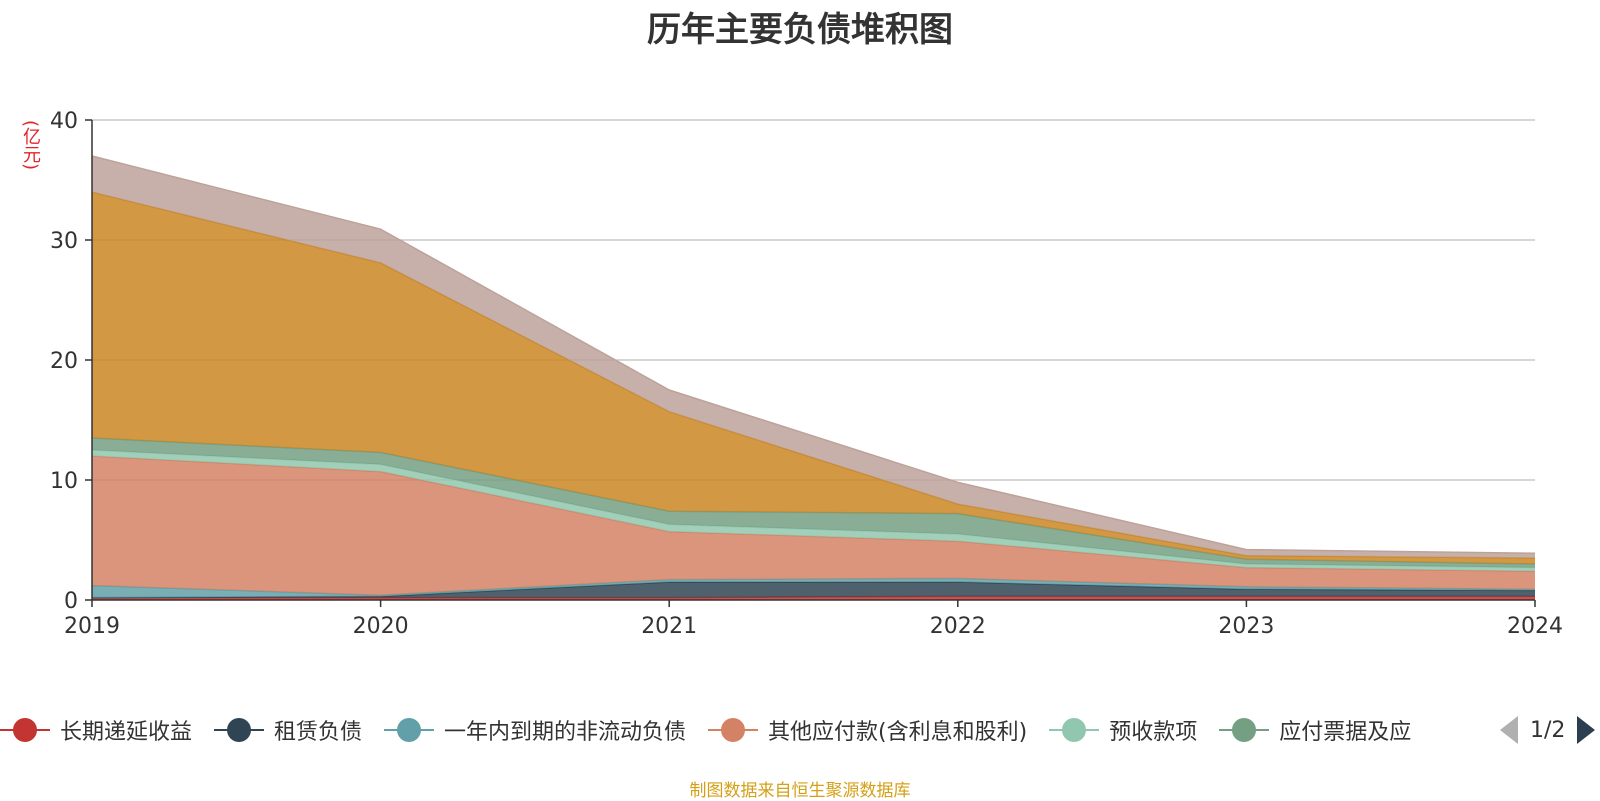 This screenshot has width=1600, height=801. I want to click on source-note: 制图数据来自恒生聚源数据库, so click(800, 791).